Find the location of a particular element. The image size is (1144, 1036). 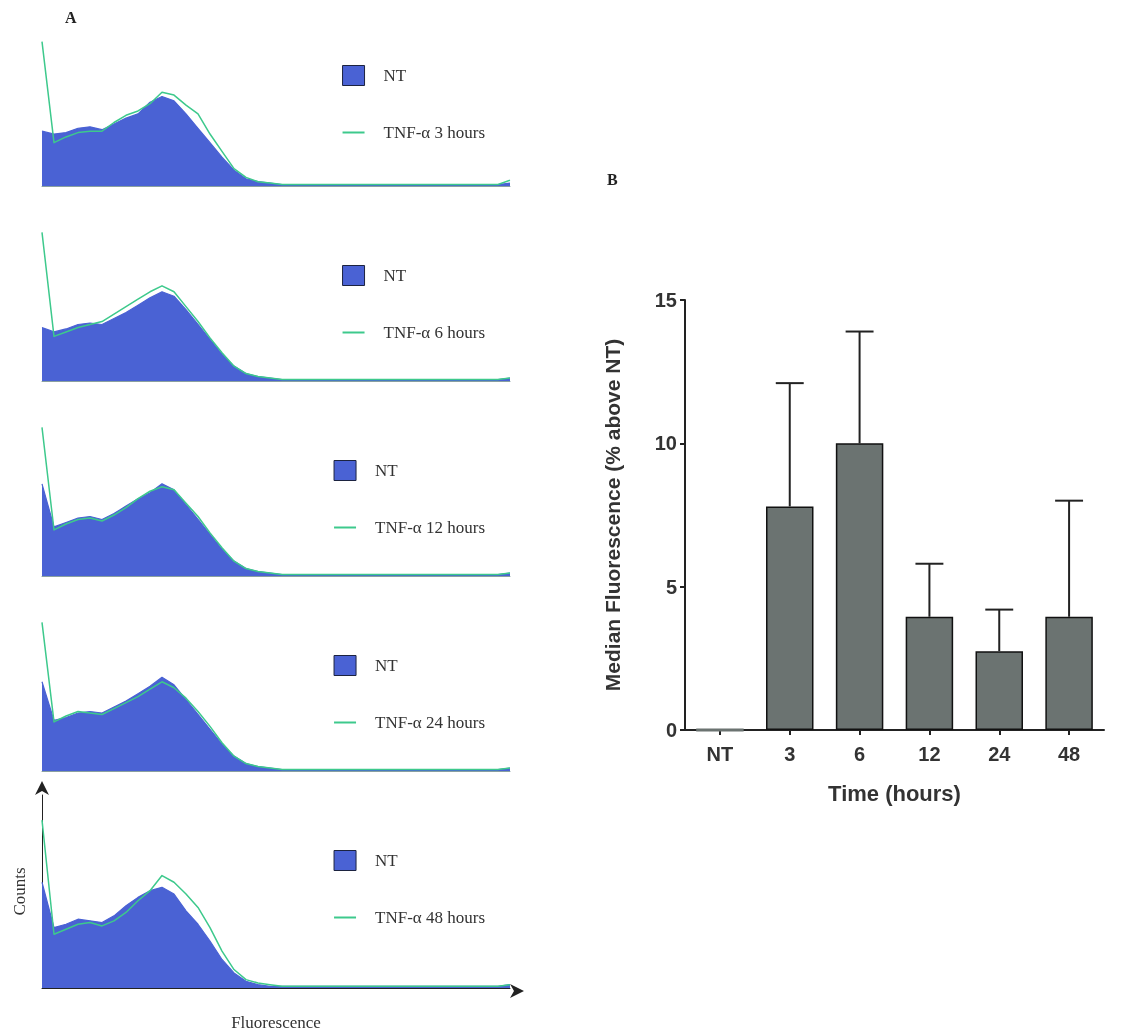

x-tick-label: 12 is located at coordinates (929, 754).